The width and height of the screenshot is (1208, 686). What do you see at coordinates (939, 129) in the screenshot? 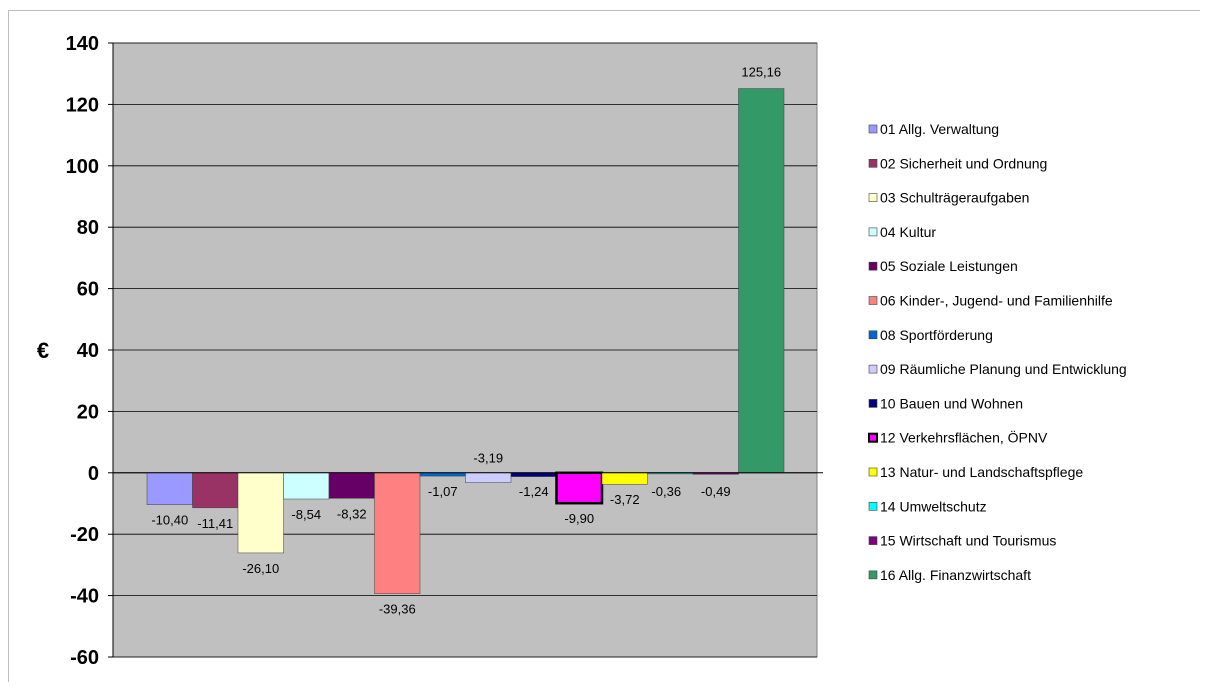
I see `legend-label: 01 Allg. Verwaltung` at bounding box center [939, 129].